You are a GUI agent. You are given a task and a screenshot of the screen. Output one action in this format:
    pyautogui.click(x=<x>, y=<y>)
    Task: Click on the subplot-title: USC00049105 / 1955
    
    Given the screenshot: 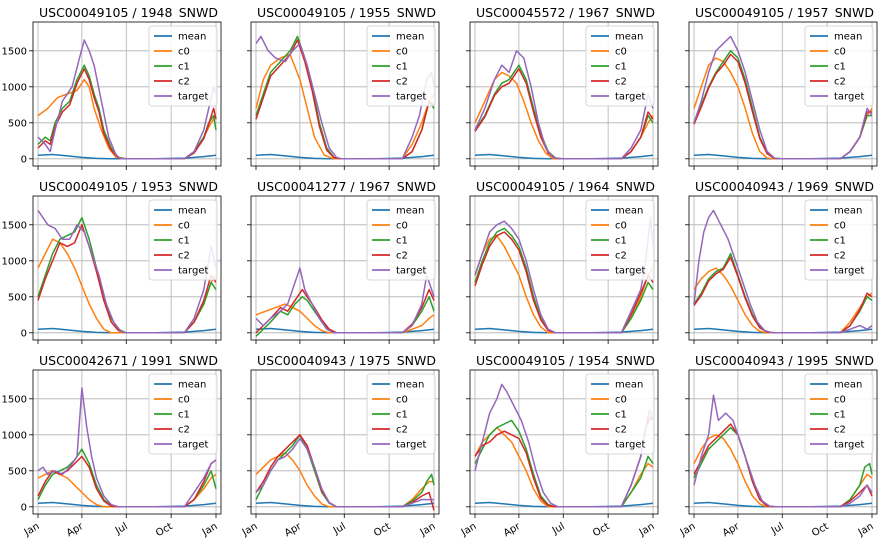 What is the action you would take?
    pyautogui.click(x=323, y=12)
    